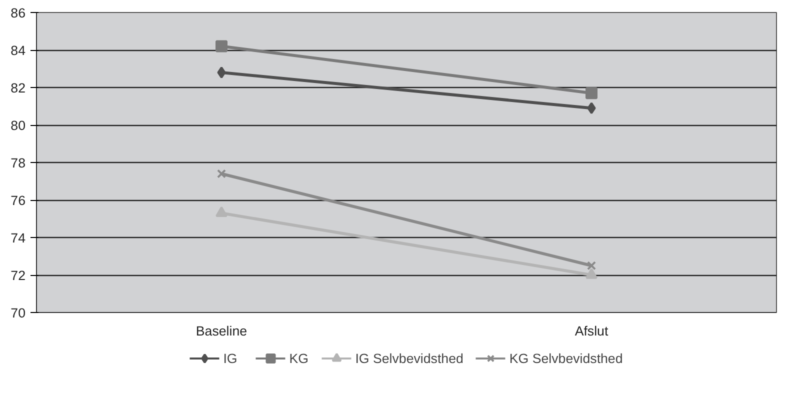  What do you see at coordinates (18, 13) in the screenshot?
I see `y-tick-label: 86` at bounding box center [18, 13].